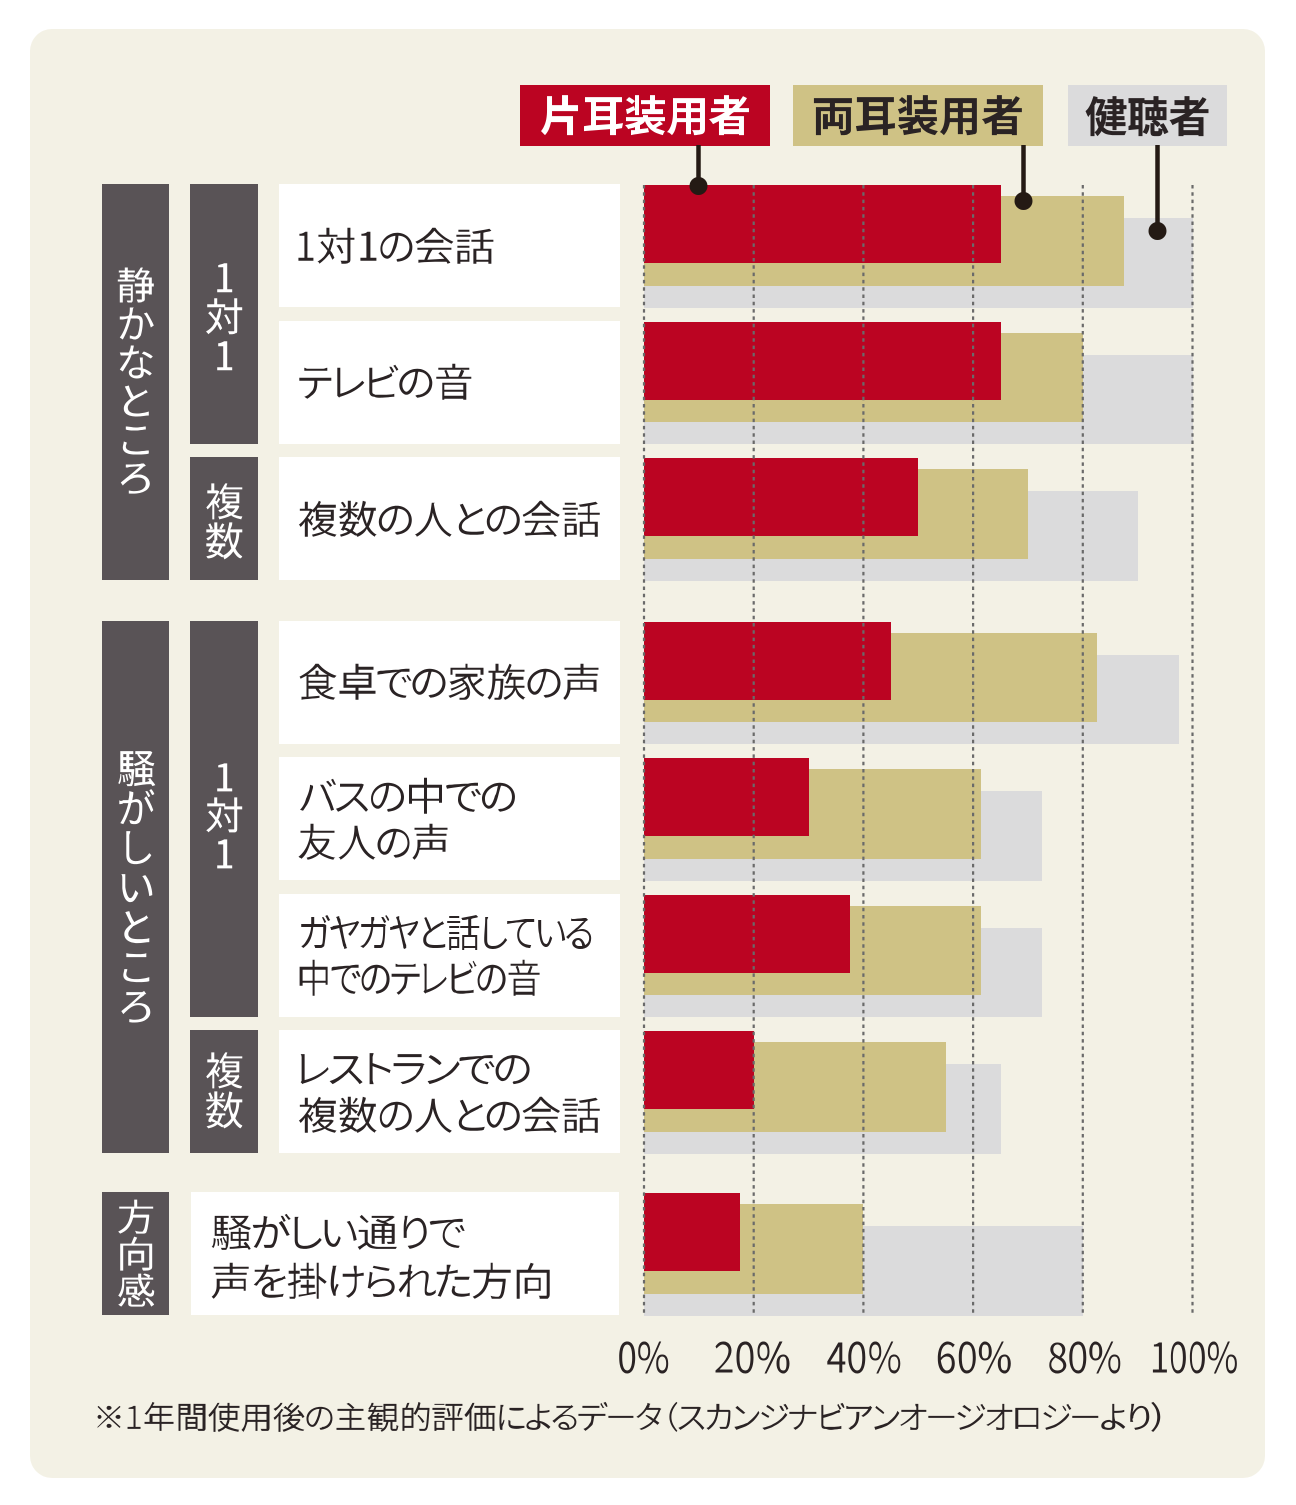 The width and height of the screenshot is (1296, 1505). I want to click on section-box-noisy-multi-label: 複数, so click(224, 1090).